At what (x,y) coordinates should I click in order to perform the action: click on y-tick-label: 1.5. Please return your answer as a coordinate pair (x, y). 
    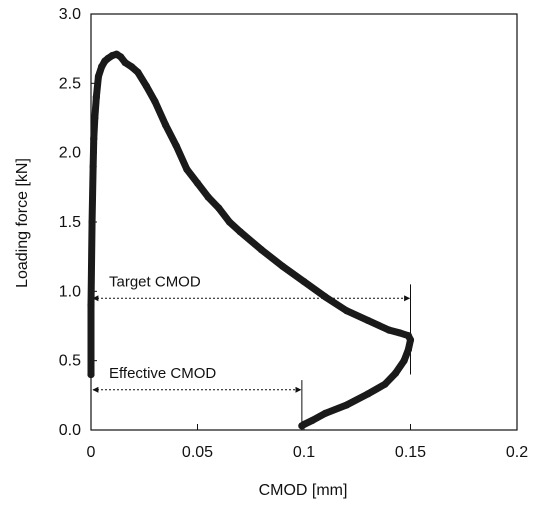
    Looking at the image, I should click on (70, 222).